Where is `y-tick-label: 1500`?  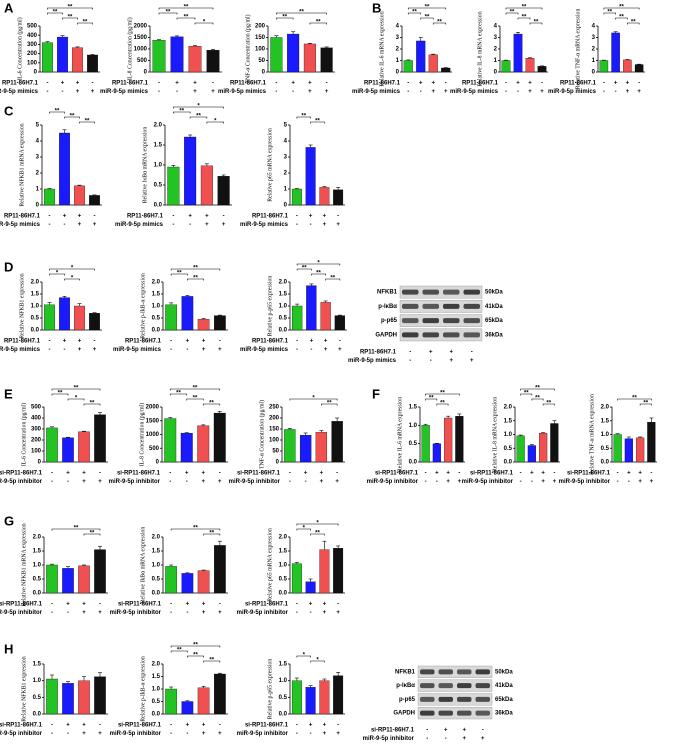
y-tick-label: 1500 is located at coordinates (153, 421).